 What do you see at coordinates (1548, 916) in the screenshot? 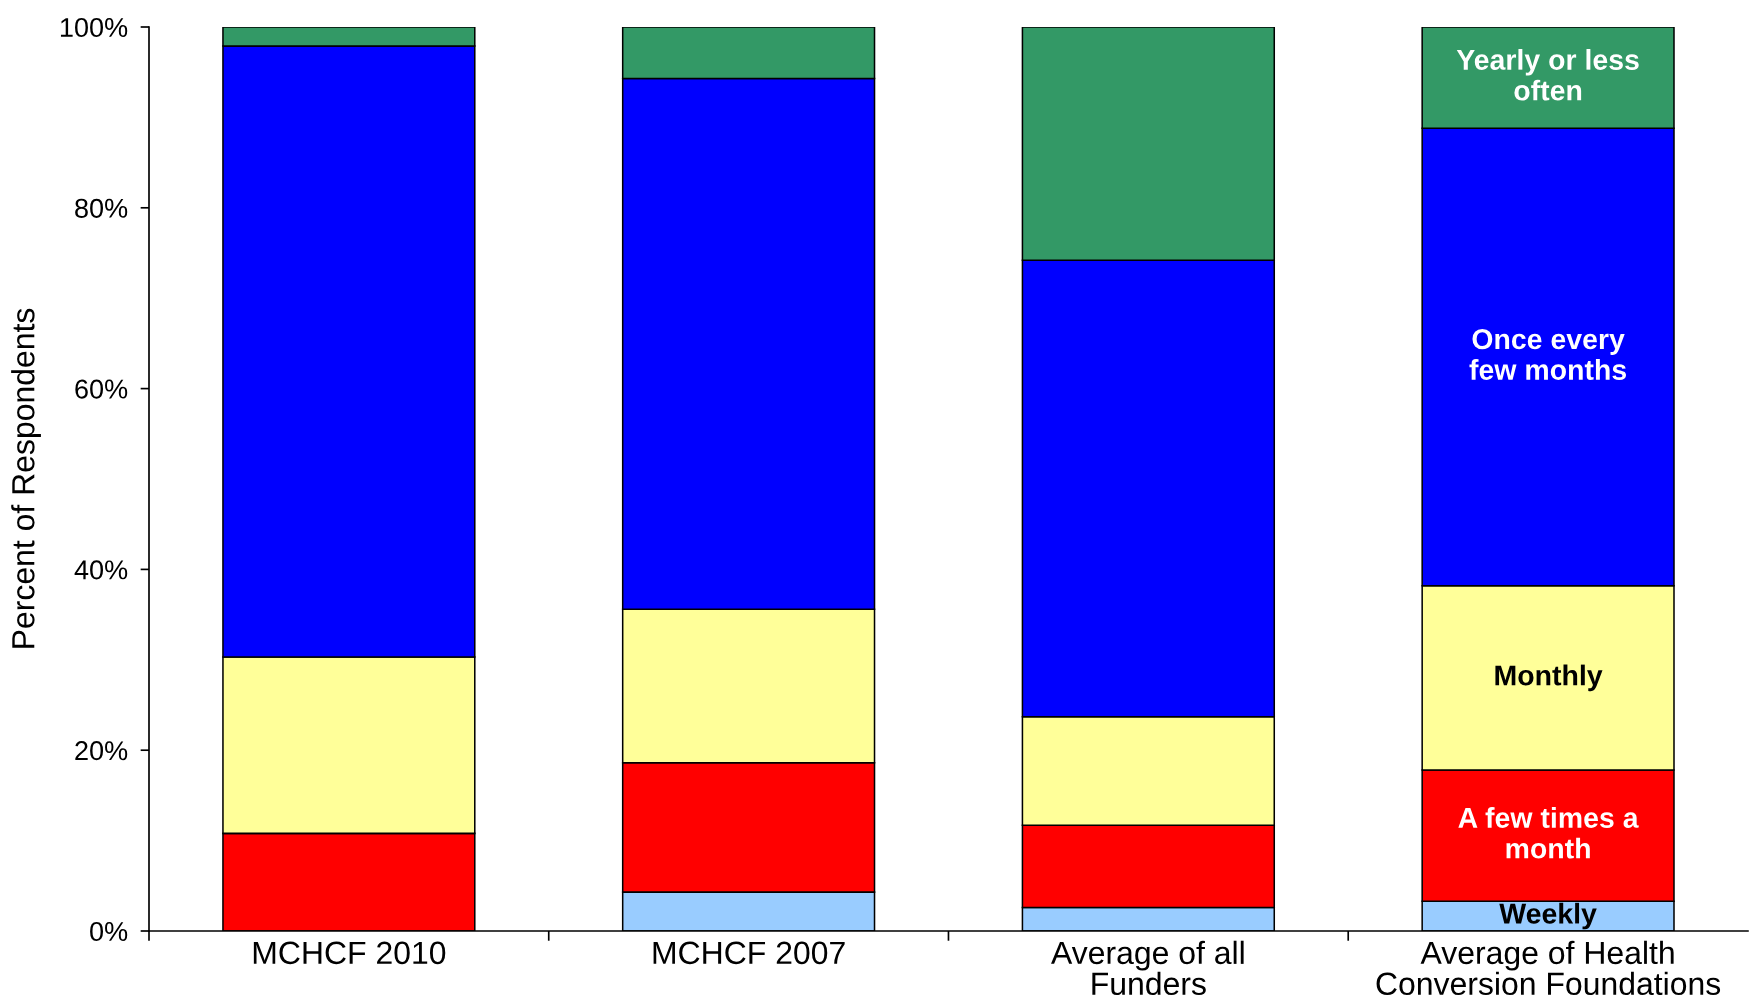
I see `series-label: Weekly` at bounding box center [1548, 916].